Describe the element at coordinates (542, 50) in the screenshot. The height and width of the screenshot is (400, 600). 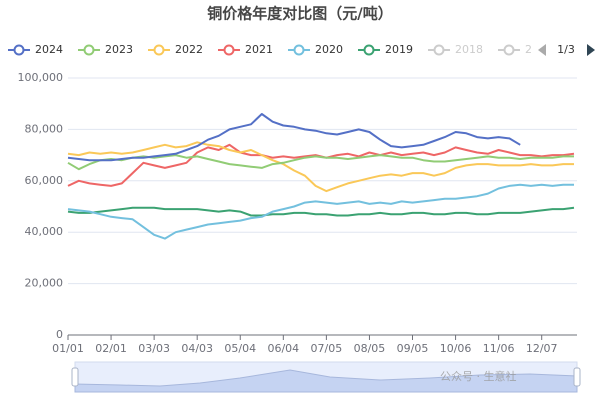
I see `legend-prev` at that location.